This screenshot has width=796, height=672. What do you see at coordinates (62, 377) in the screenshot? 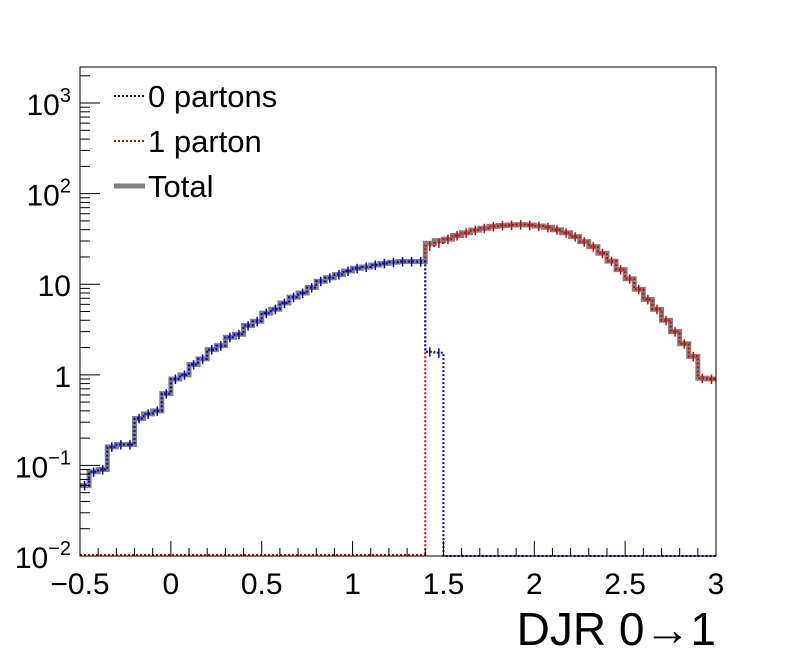
I see `y-tick-label: 1` at bounding box center [62, 377].